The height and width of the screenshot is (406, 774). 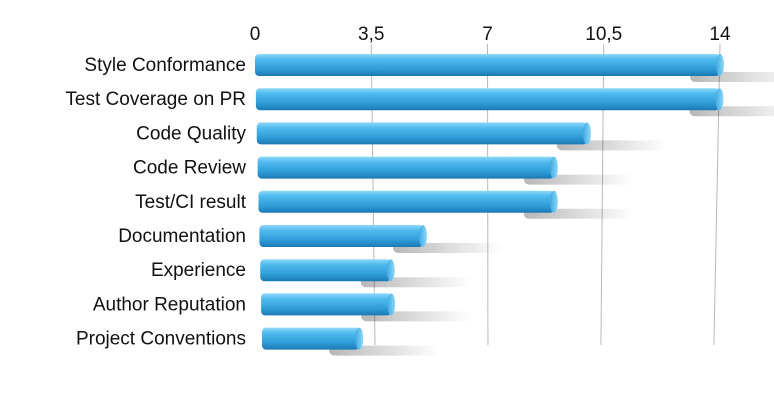 What do you see at coordinates (182, 236) in the screenshot?
I see `category-label: Documentation` at bounding box center [182, 236].